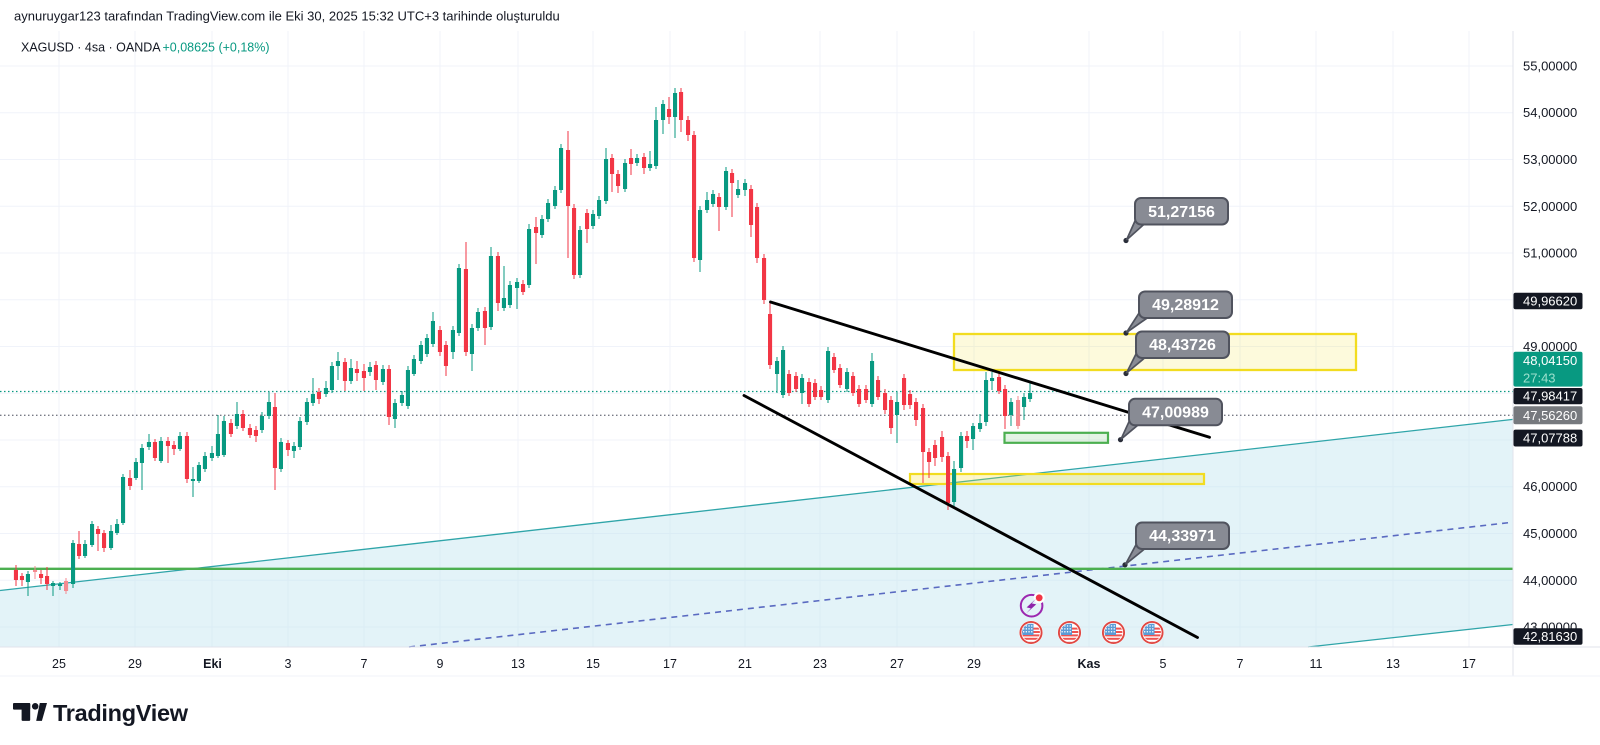 Image resolution: width=1600 pixels, height=745 pixels. I want to click on svg-text: 21, so click(745, 664).